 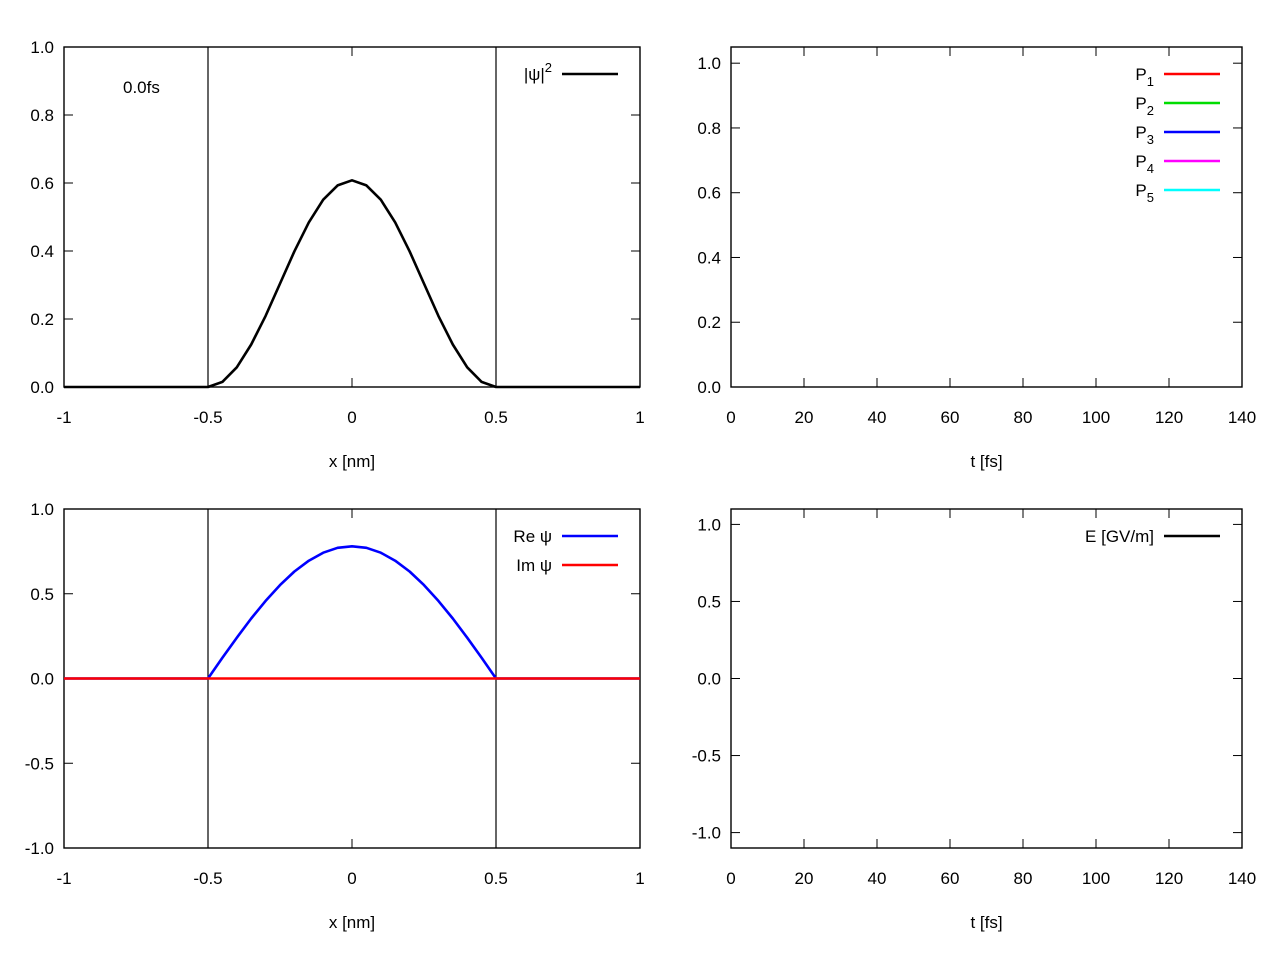 What do you see at coordinates (1144, 135) in the screenshot?
I see `legend-label: P3` at bounding box center [1144, 135].